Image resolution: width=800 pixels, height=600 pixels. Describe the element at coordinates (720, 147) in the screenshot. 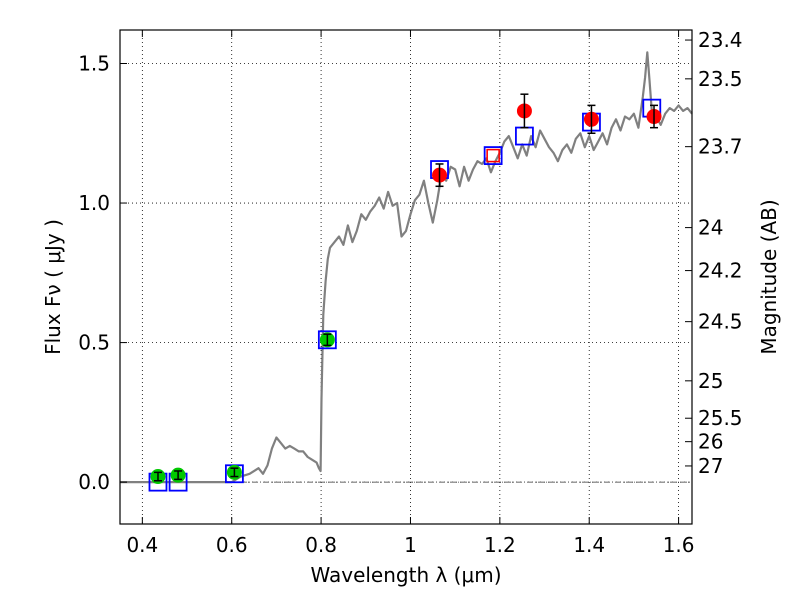

I see `right-tick-label: 23.7` at that location.